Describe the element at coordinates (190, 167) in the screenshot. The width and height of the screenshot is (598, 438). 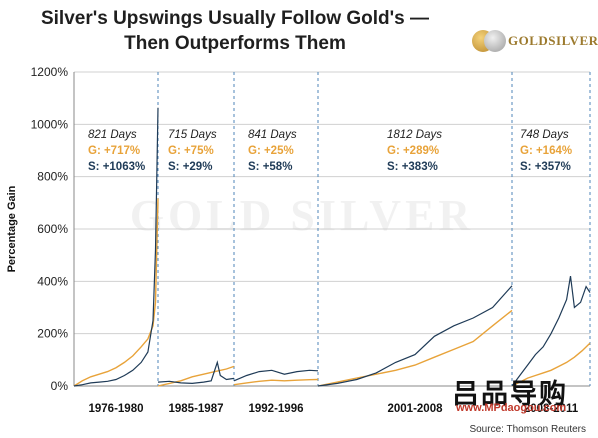
I see `silver-gain-label: S: +29%` at that location.